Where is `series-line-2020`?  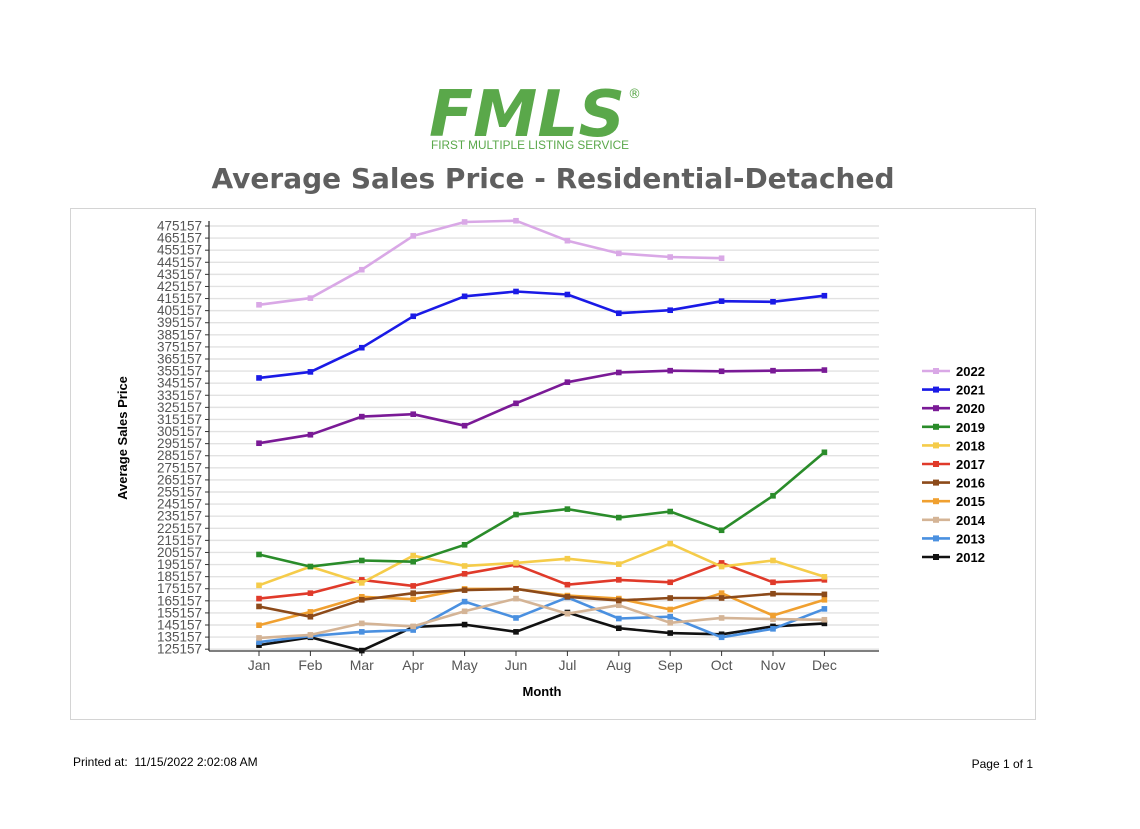 series-line-2020 is located at coordinates (541, 406).